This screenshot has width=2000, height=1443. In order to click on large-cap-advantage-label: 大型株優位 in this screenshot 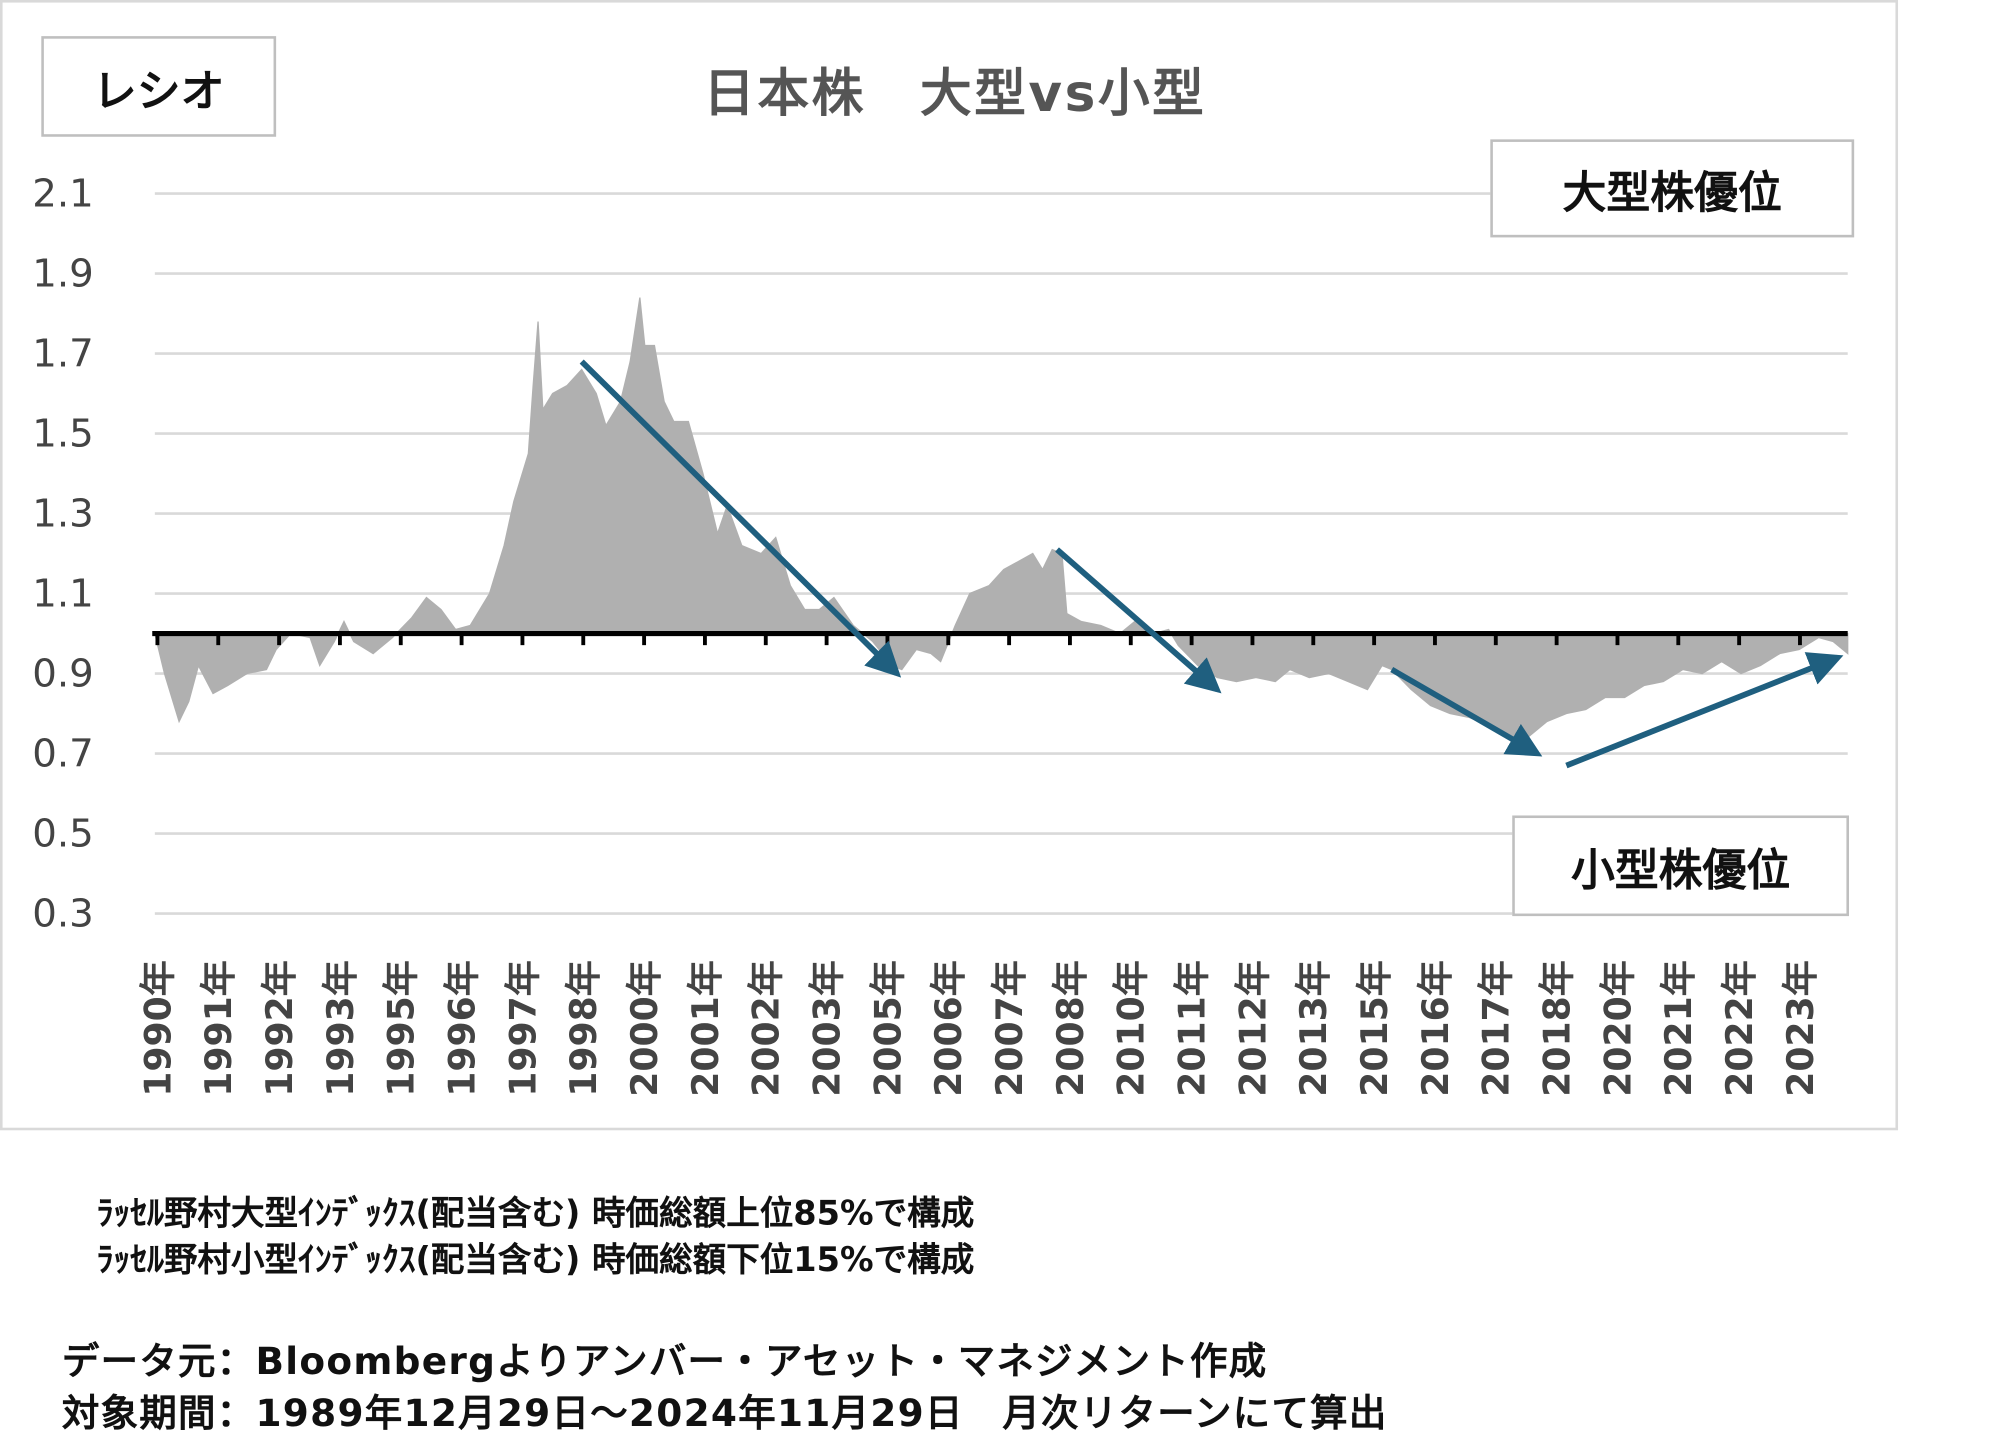, I will do `click(1672, 188)`.